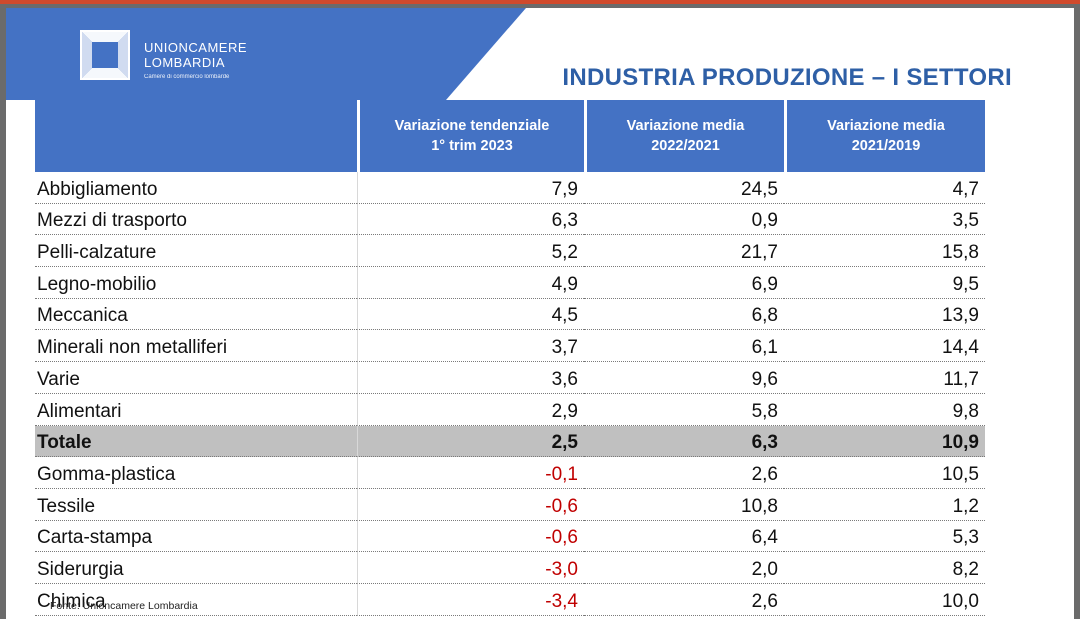 The width and height of the screenshot is (1080, 619). I want to click on value-var-media-2021-2019: 11,7, so click(884, 378).